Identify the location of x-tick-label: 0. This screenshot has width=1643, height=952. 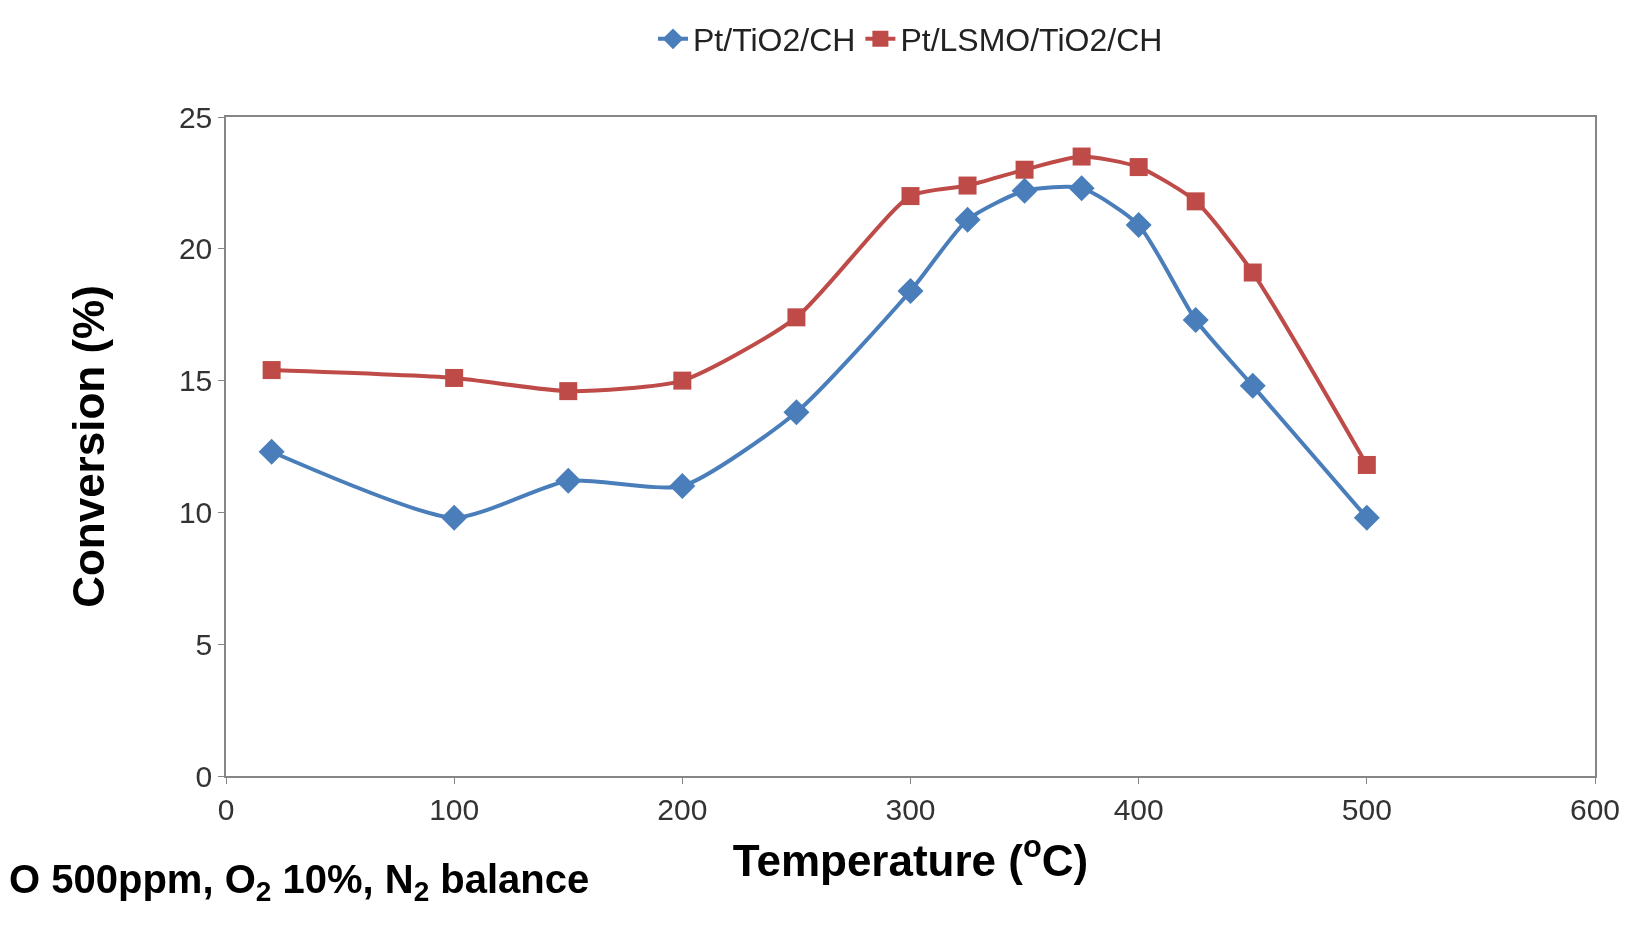
(226, 809).